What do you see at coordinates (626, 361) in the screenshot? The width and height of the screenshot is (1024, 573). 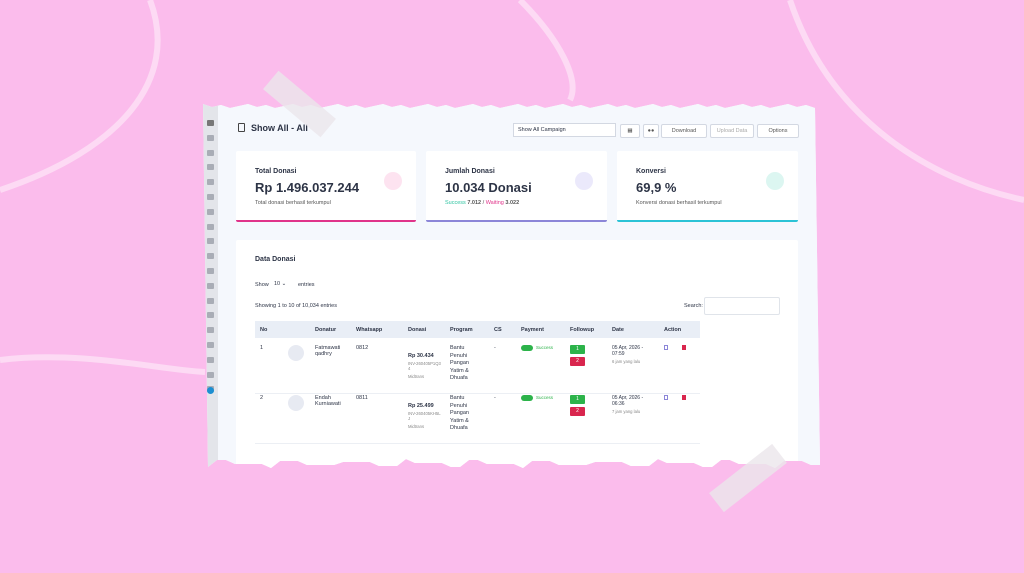 I see `cell-ago: 6 jam yang lalu` at bounding box center [626, 361].